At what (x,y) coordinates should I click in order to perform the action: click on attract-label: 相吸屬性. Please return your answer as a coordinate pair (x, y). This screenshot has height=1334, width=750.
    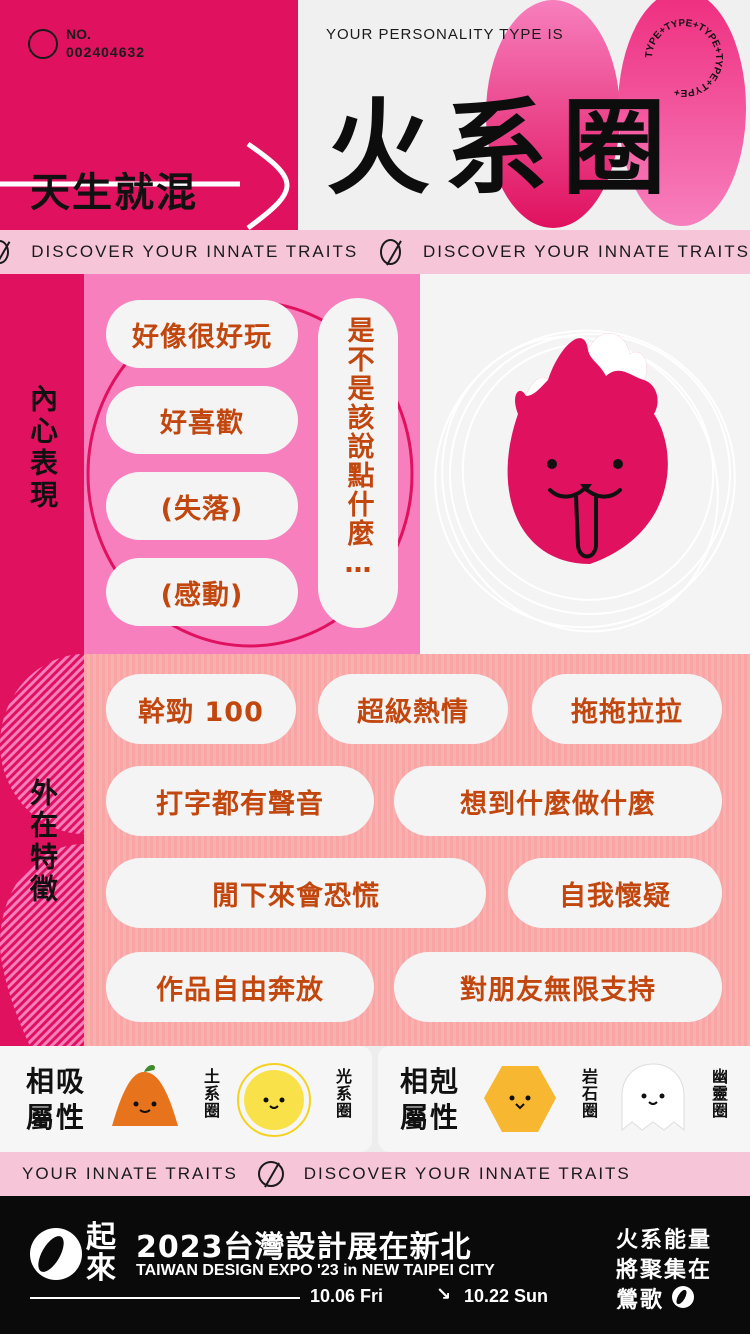
    Looking at the image, I should click on (56, 1099).